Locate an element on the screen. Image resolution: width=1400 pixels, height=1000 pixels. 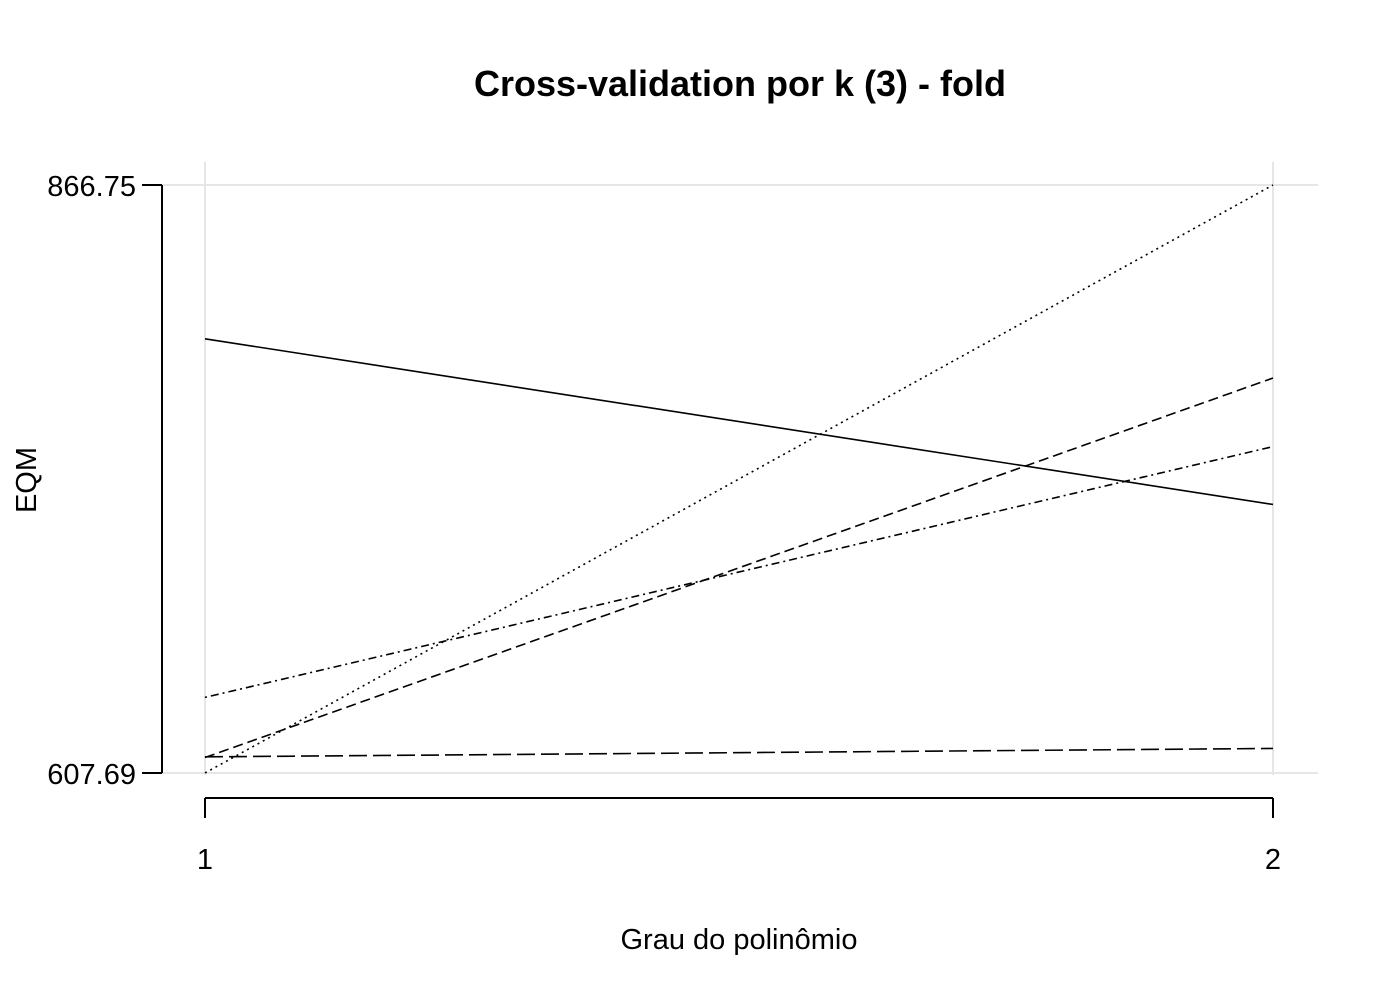
y-tick-label-2: 607.69 is located at coordinates (91, 775).